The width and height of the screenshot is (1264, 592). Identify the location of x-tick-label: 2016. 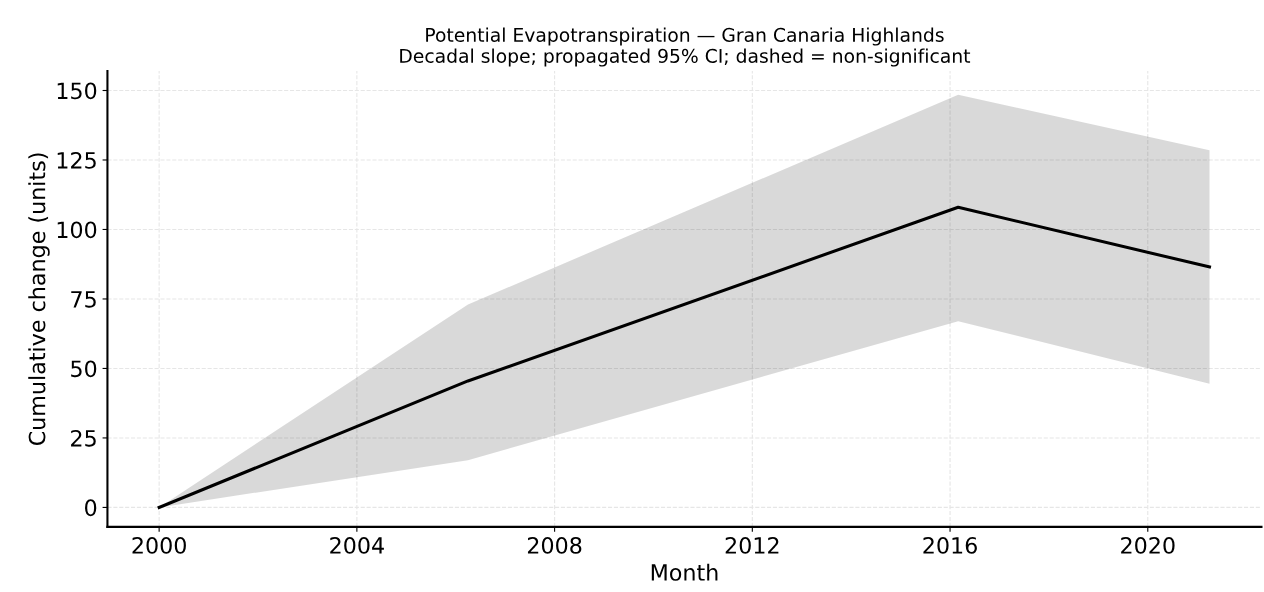
(950, 545).